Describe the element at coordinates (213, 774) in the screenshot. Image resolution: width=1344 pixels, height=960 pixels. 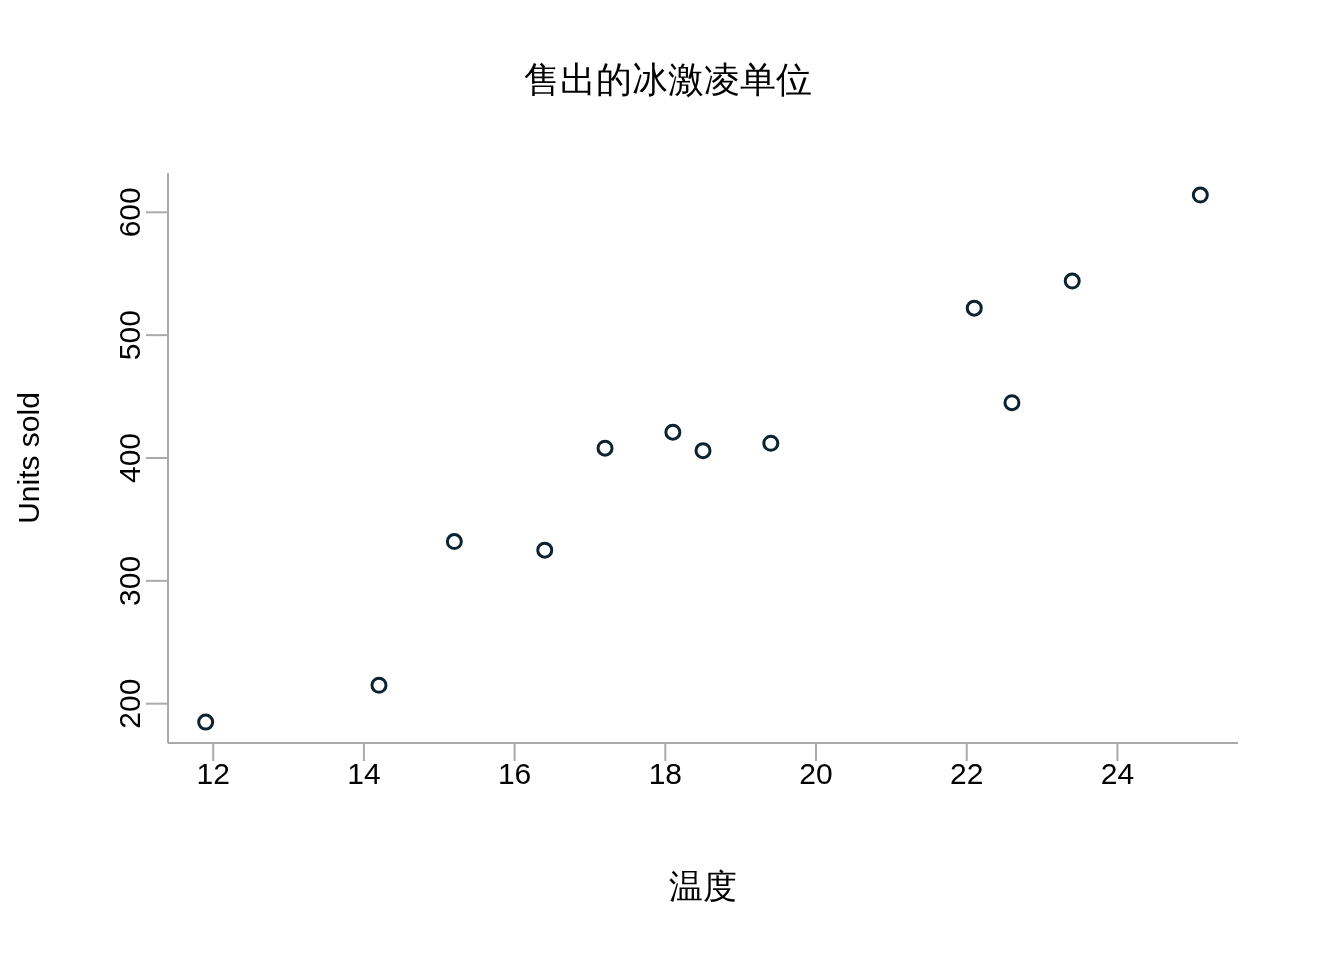
I see `x-tick-label: 12` at that location.